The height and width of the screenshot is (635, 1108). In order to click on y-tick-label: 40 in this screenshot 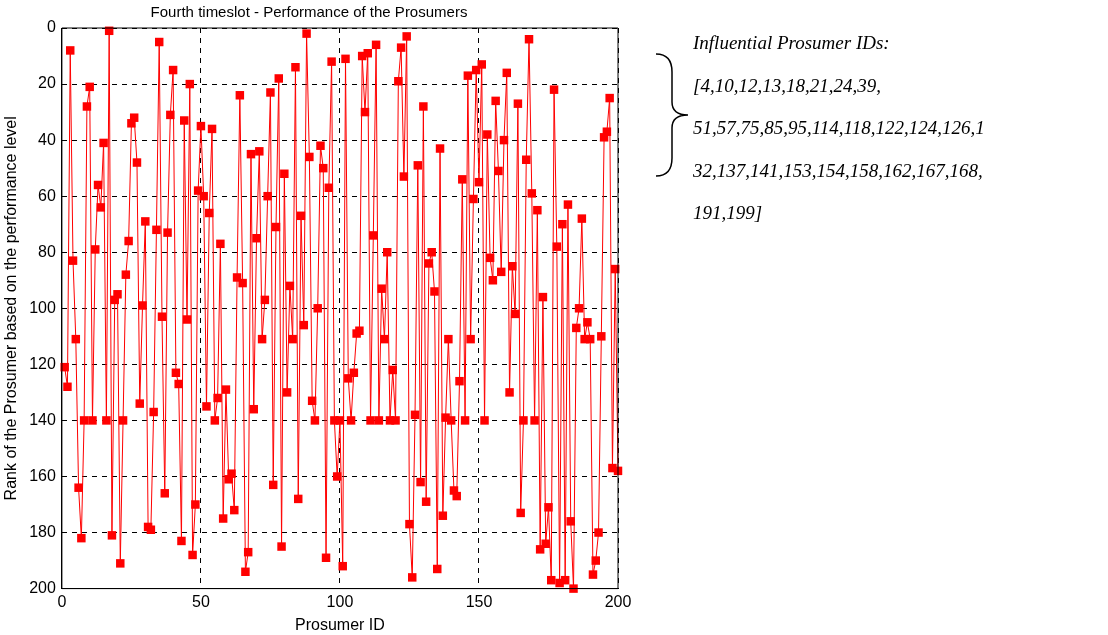, I will do `click(47, 139)`.